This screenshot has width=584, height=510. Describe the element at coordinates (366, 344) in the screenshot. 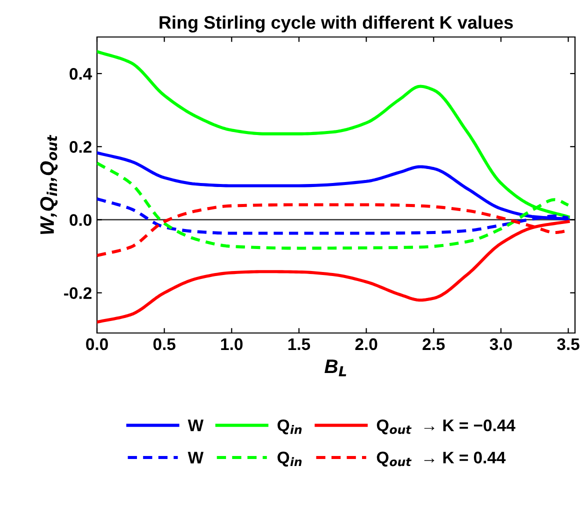

I see `x-tick-label: 2.0` at that location.